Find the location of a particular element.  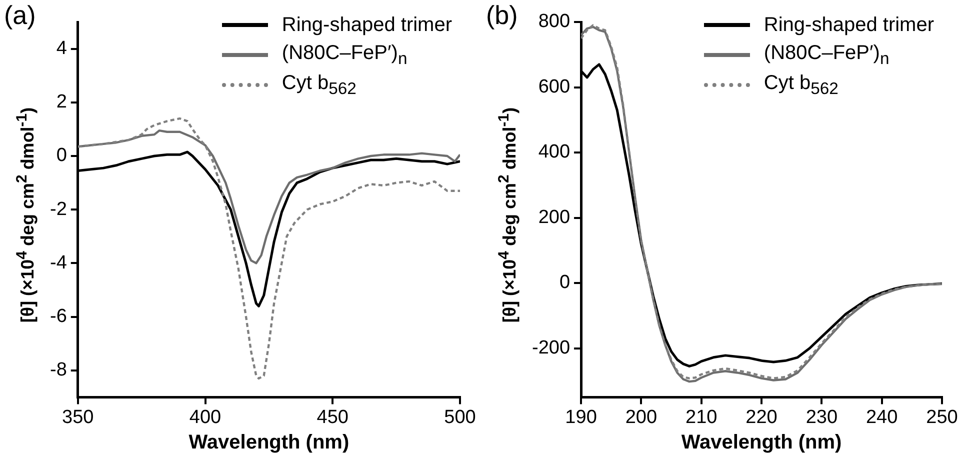

y-tick-label: 600 is located at coordinates (554, 87).